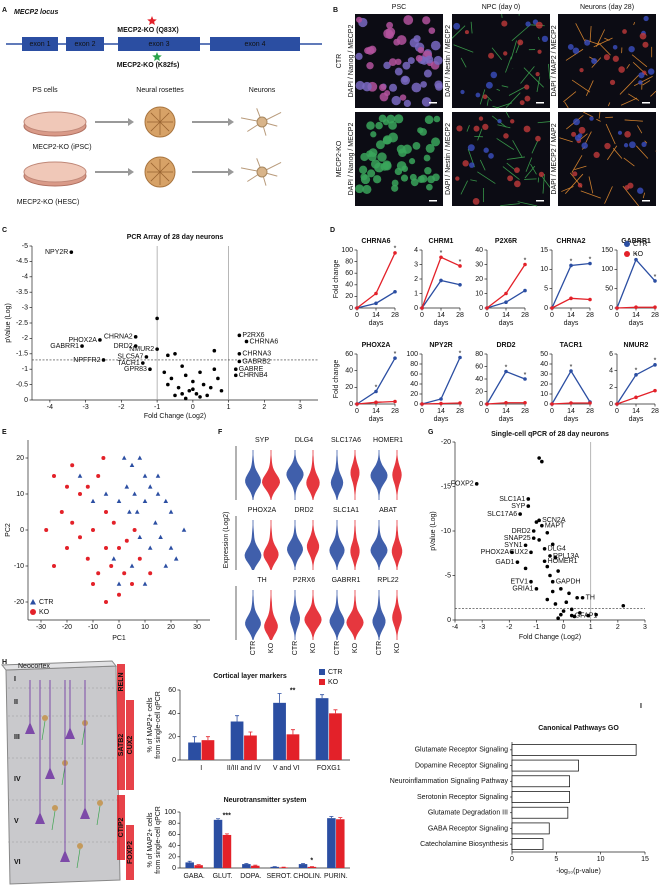  What do you see at coordinates (164, 117) in the screenshot?
I see `rosette-line` at bounding box center [164, 117].